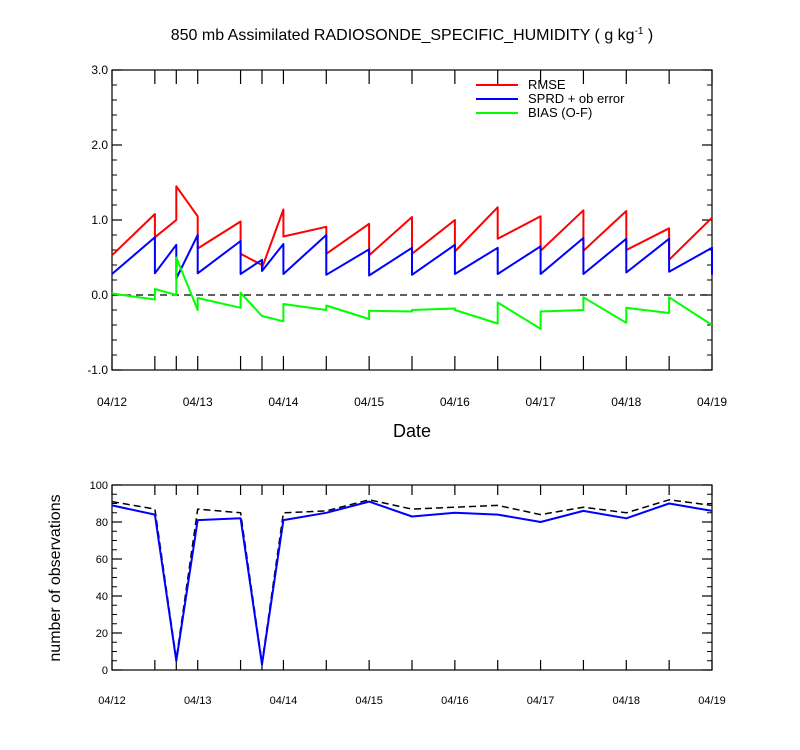 The width and height of the screenshot is (800, 750). Describe the element at coordinates (102, 634) in the screenshot. I see `y-tick-label: 20` at that location.